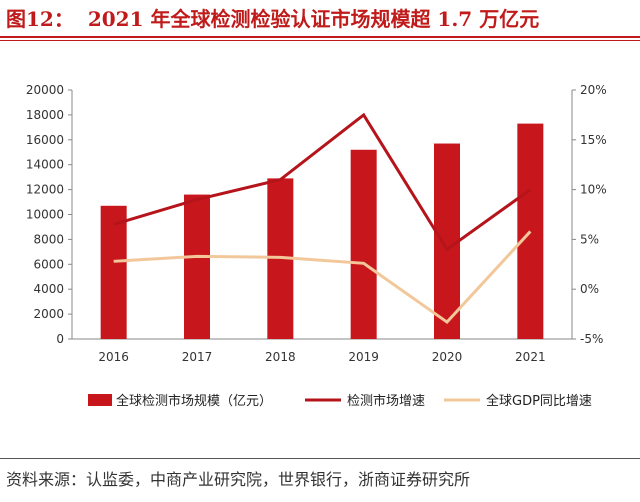  Describe the element at coordinates (322, 277) in the screenshot. I see `gdp-growth-line` at that location.